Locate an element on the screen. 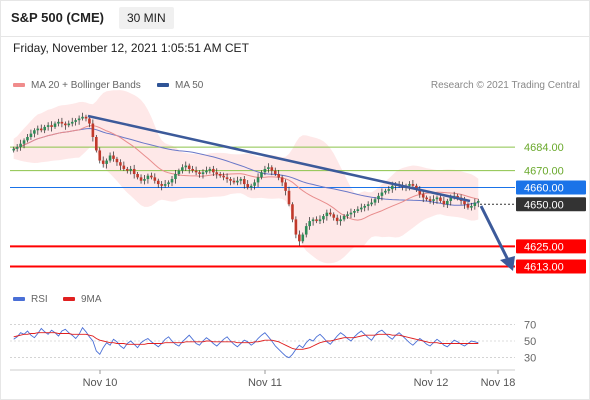  rsi-swatch is located at coordinates (19, 299).